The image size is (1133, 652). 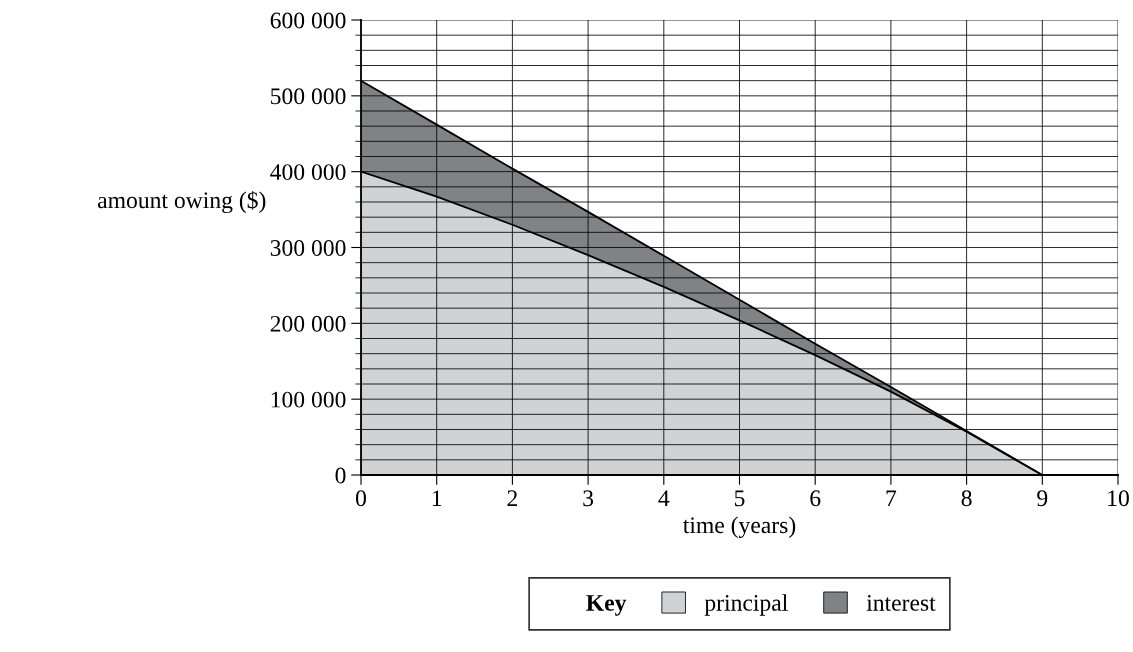 I want to click on legend-label: interest, so click(x=901, y=602).